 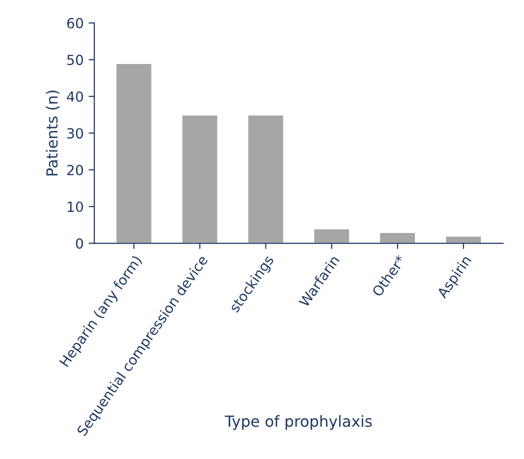 What do you see at coordinates (53, 133) in the screenshot?
I see `y-axis-title: Patients (n)` at bounding box center [53, 133].